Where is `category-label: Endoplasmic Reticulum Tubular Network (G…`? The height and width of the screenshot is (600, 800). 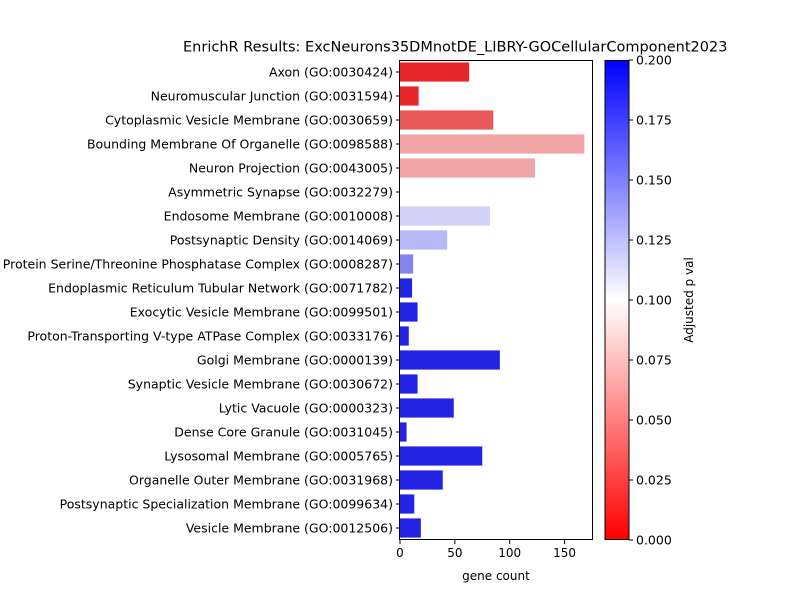 category-label: Endoplasmic Reticulum Tubular Network (G… is located at coordinates (220, 288).